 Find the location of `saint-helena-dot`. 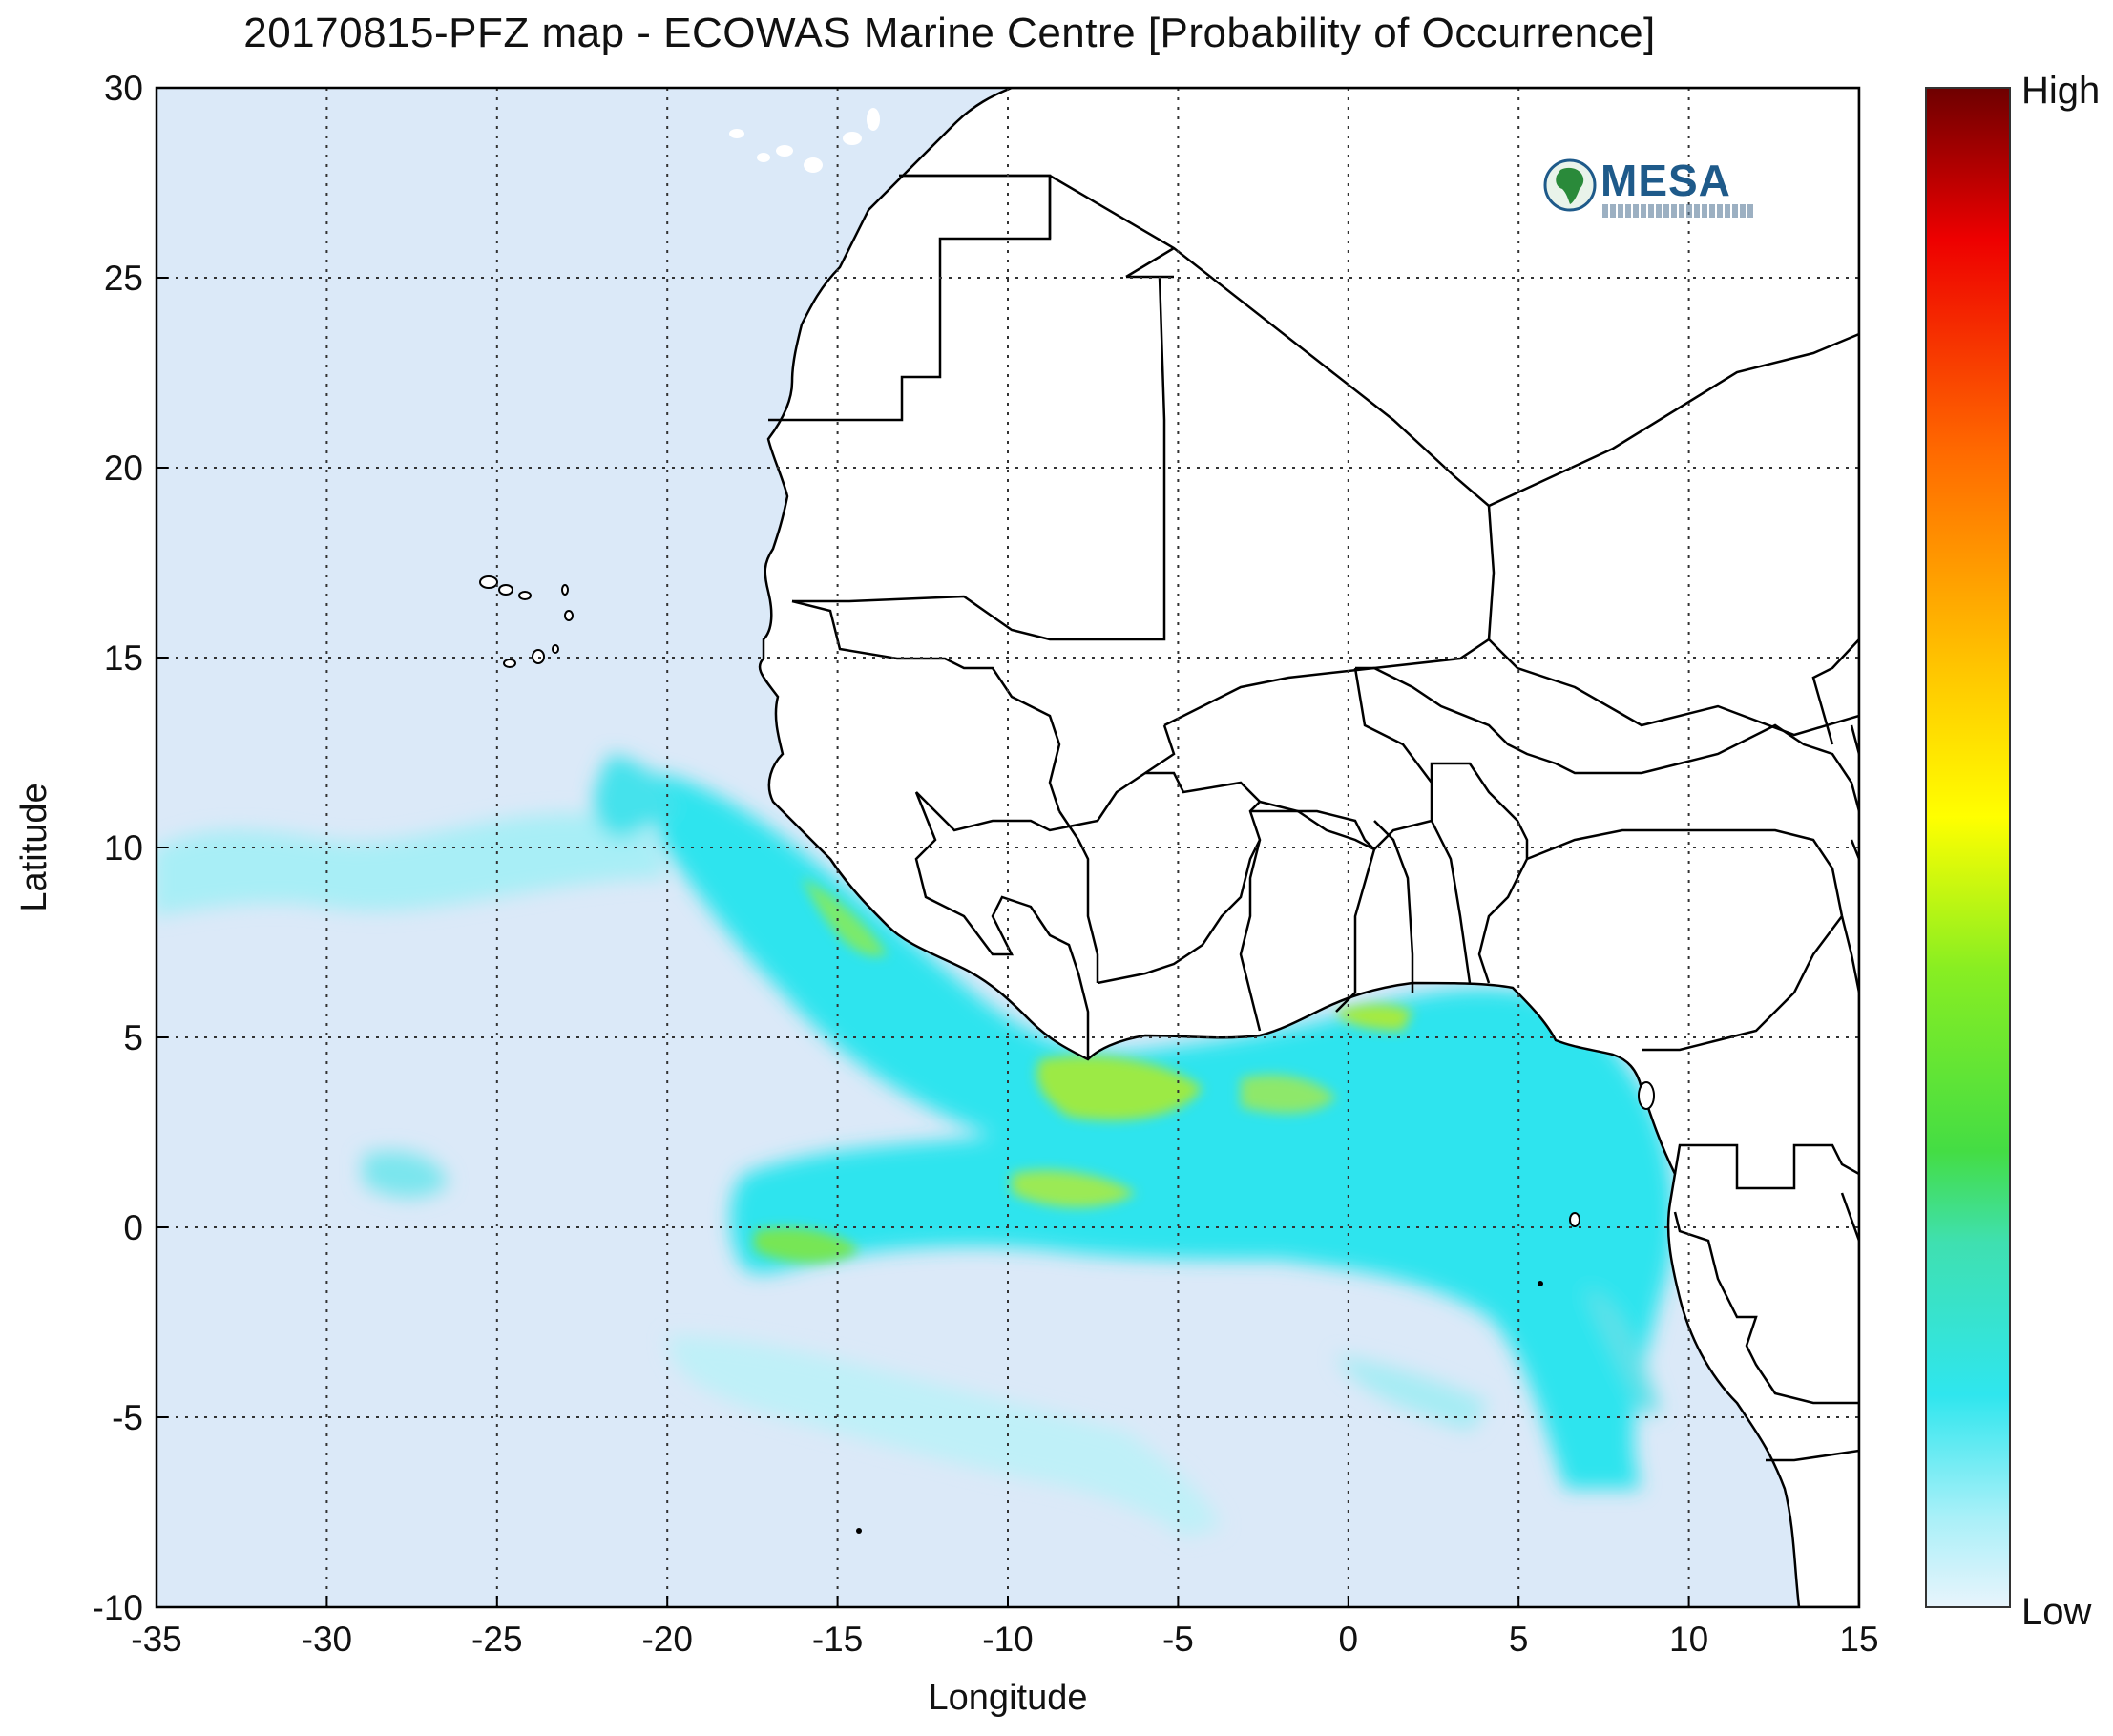

saint-helena-dot is located at coordinates (859, 1531).